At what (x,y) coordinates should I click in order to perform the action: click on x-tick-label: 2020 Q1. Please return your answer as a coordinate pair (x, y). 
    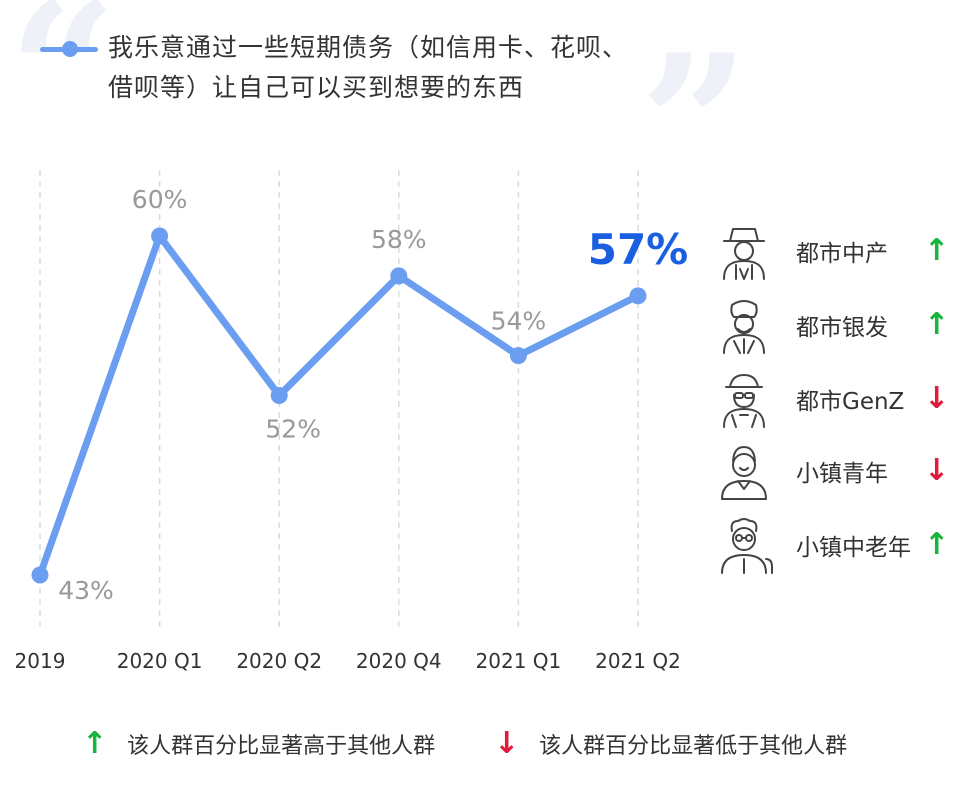
    Looking at the image, I should click on (160, 661).